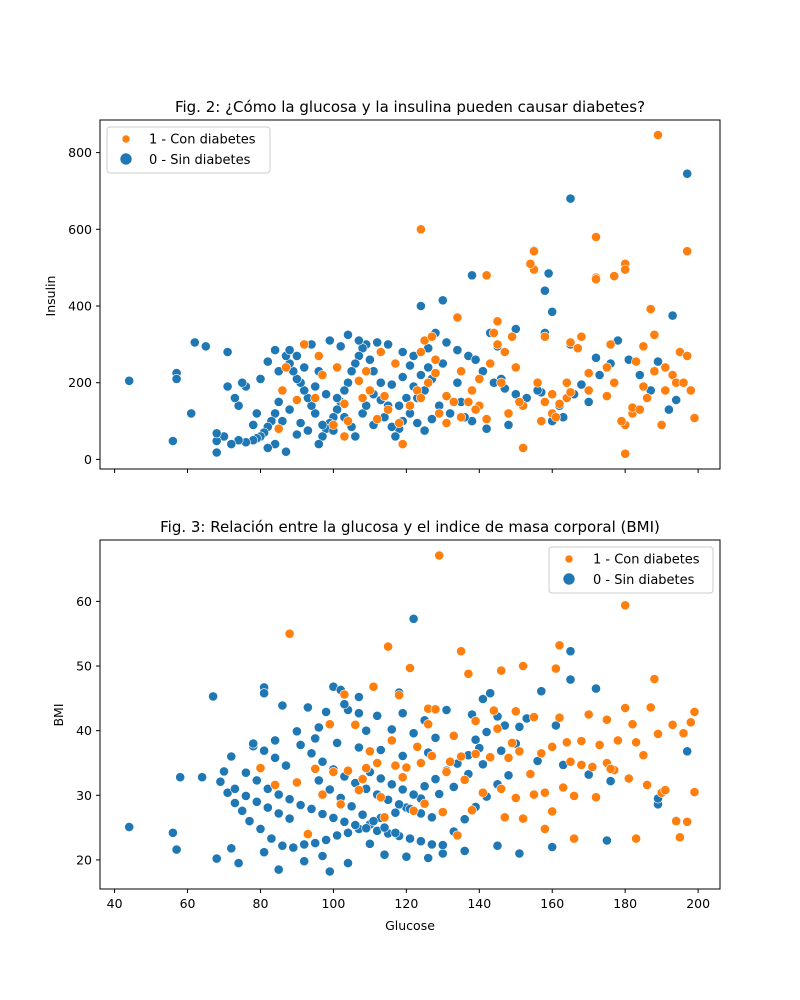 The image size is (800, 1000). I want to click on y-tick-label: 200, so click(80, 382).